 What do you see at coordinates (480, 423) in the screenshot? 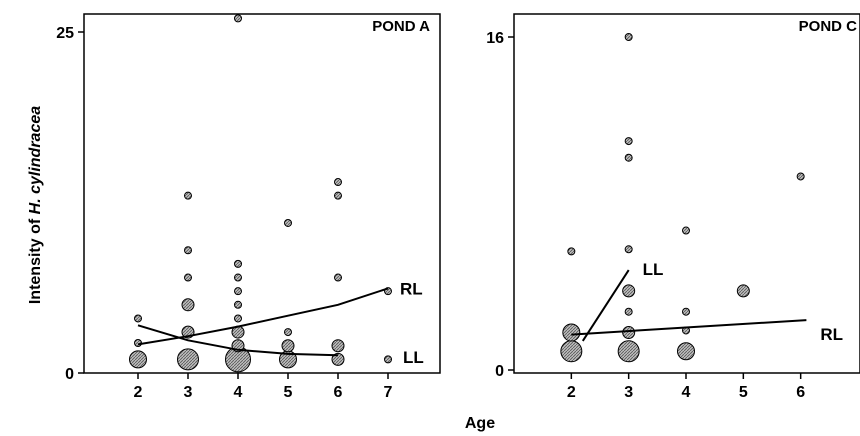
I see `x-axis-title: Age` at bounding box center [480, 423].